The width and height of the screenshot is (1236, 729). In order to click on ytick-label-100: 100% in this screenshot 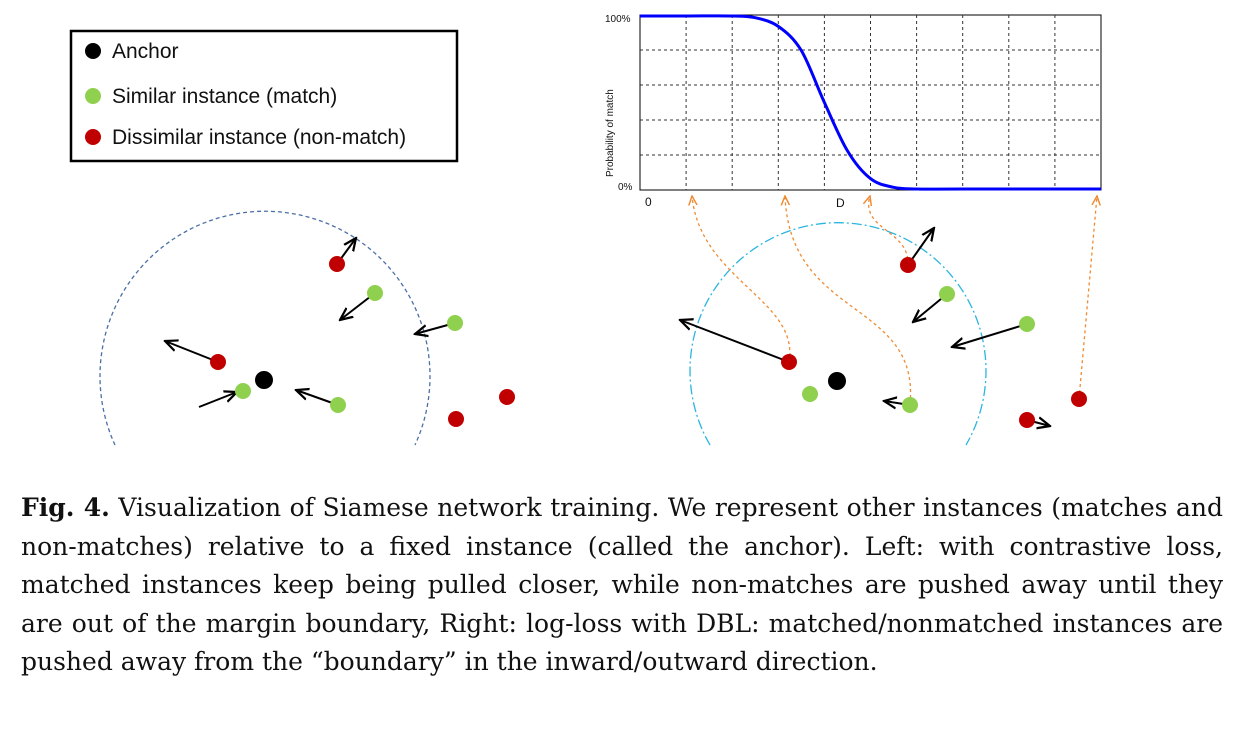, I will do `click(618, 19)`.